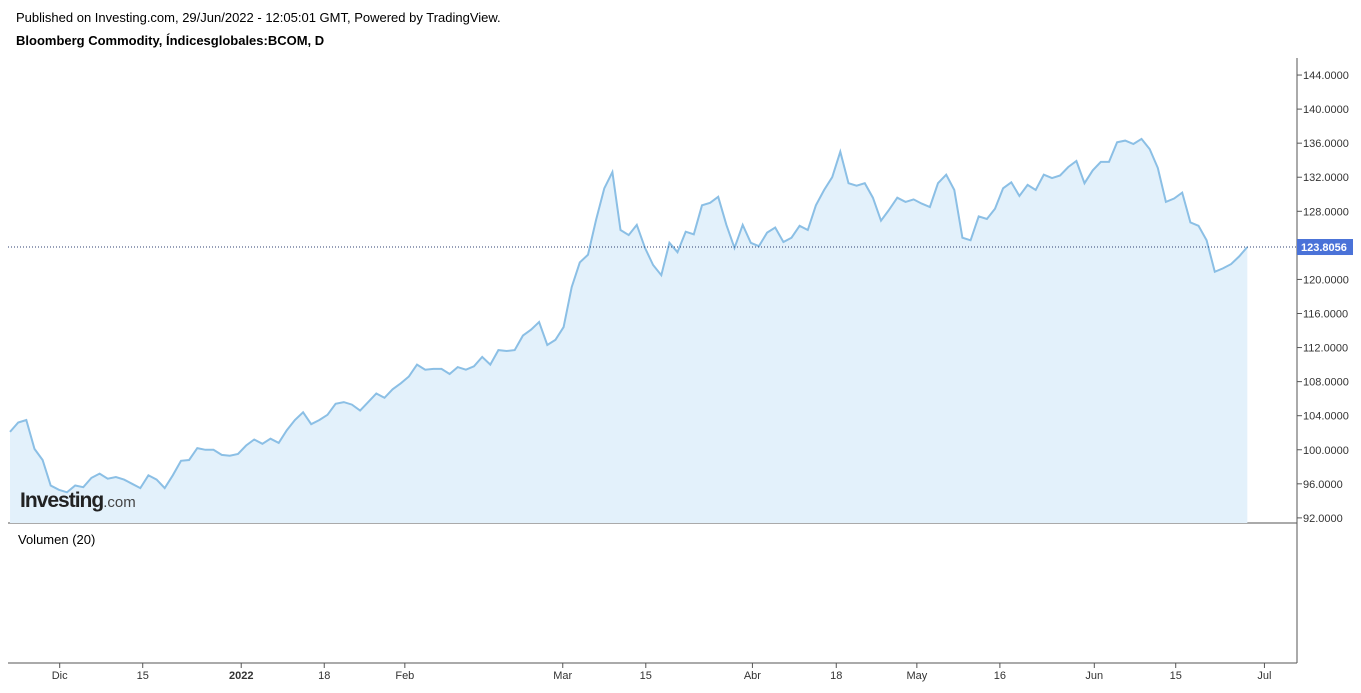  I want to click on volume-label: Volumen (20), so click(56, 539).